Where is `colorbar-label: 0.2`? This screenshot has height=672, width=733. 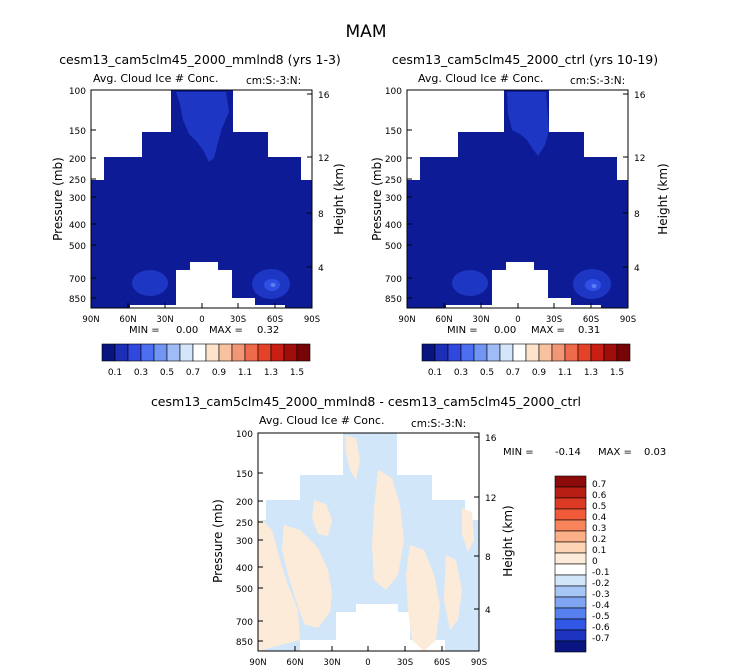
colorbar-label: 0.2 is located at coordinates (599, 540).